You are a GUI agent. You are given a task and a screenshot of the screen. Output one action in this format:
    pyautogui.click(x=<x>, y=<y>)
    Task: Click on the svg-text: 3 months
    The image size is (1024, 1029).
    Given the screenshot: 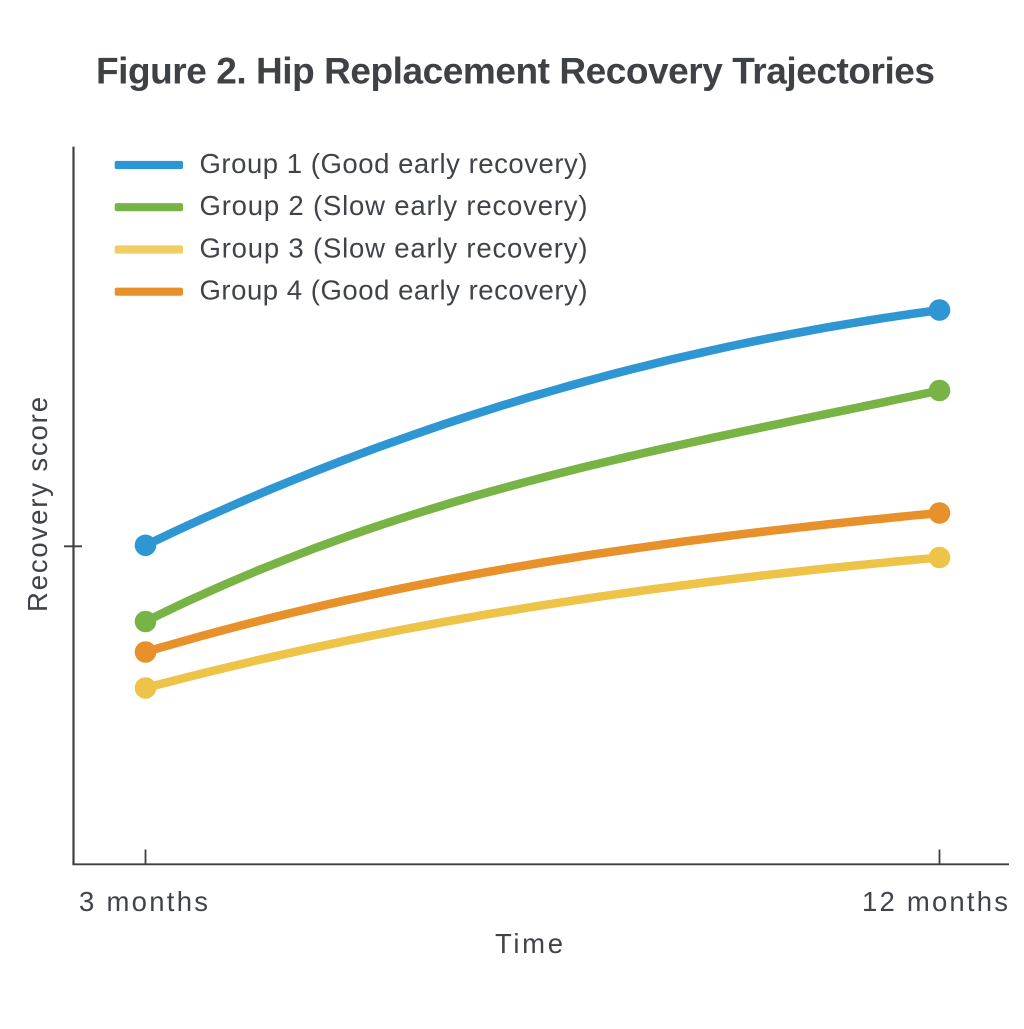 What is the action you would take?
    pyautogui.click(x=143, y=901)
    